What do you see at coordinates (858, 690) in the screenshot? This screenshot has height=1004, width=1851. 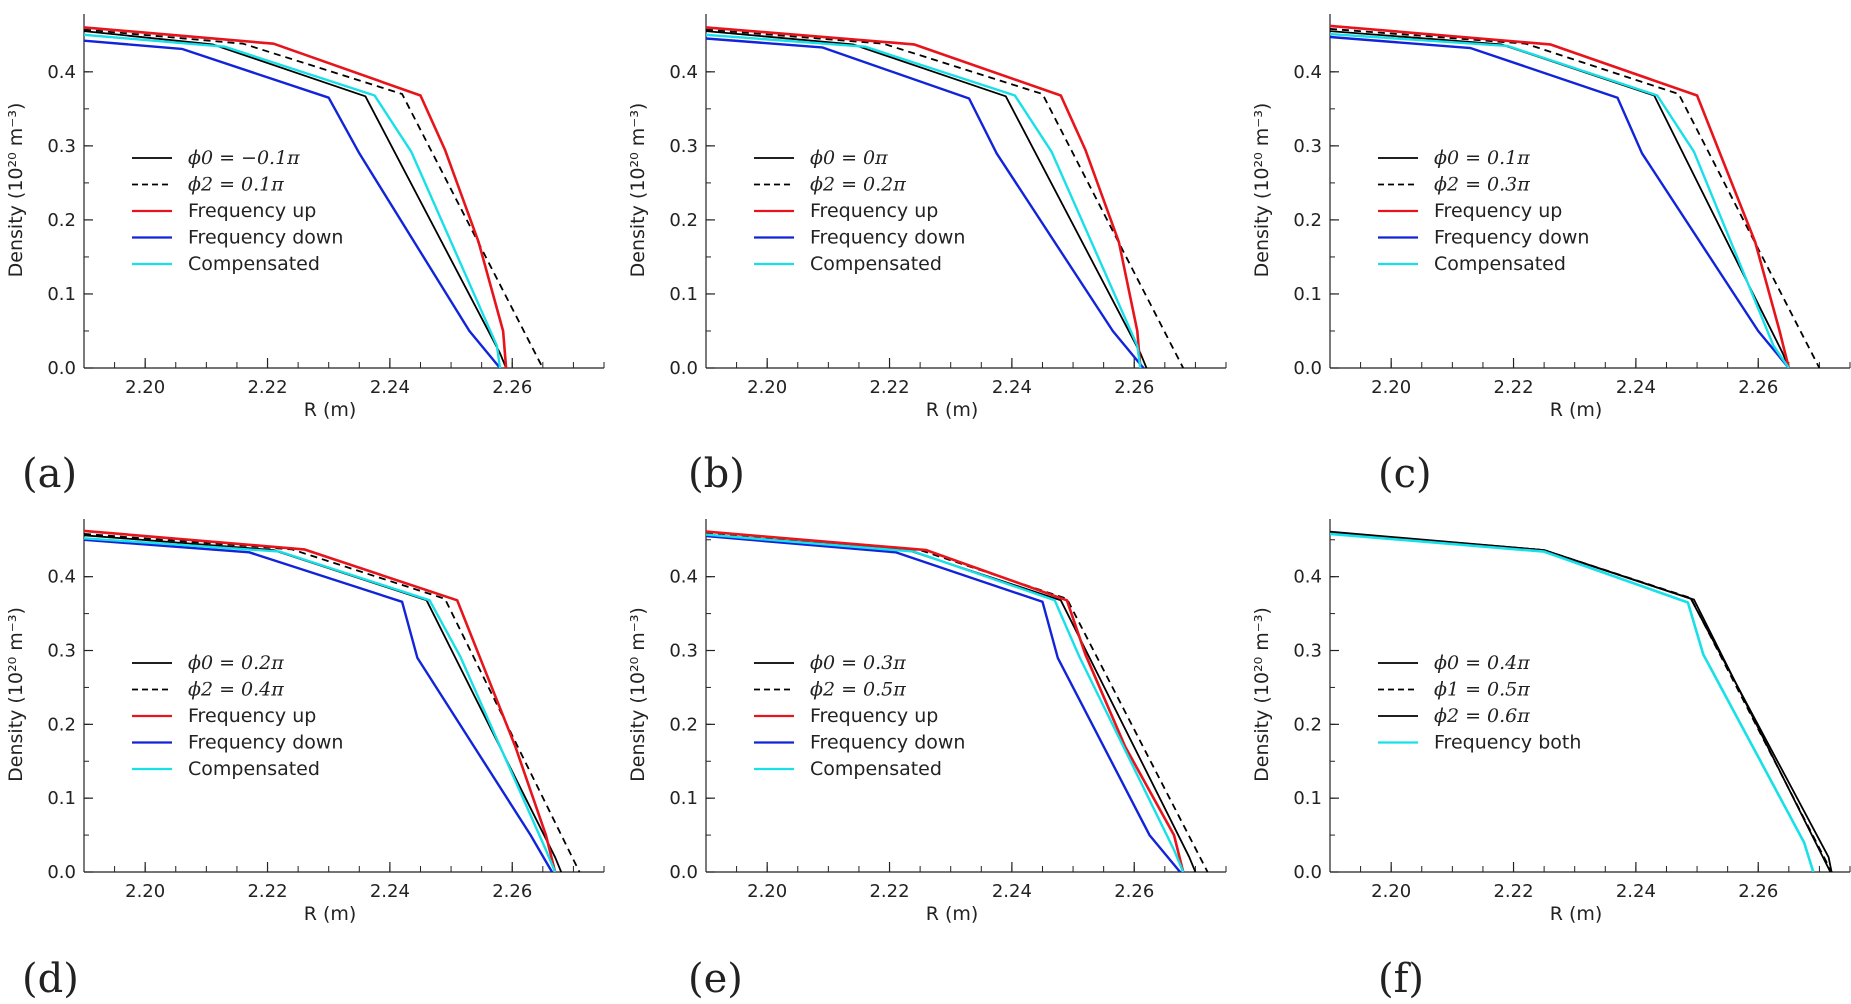 I see `legend-label: ϕ2 = 0.5π` at bounding box center [858, 690].